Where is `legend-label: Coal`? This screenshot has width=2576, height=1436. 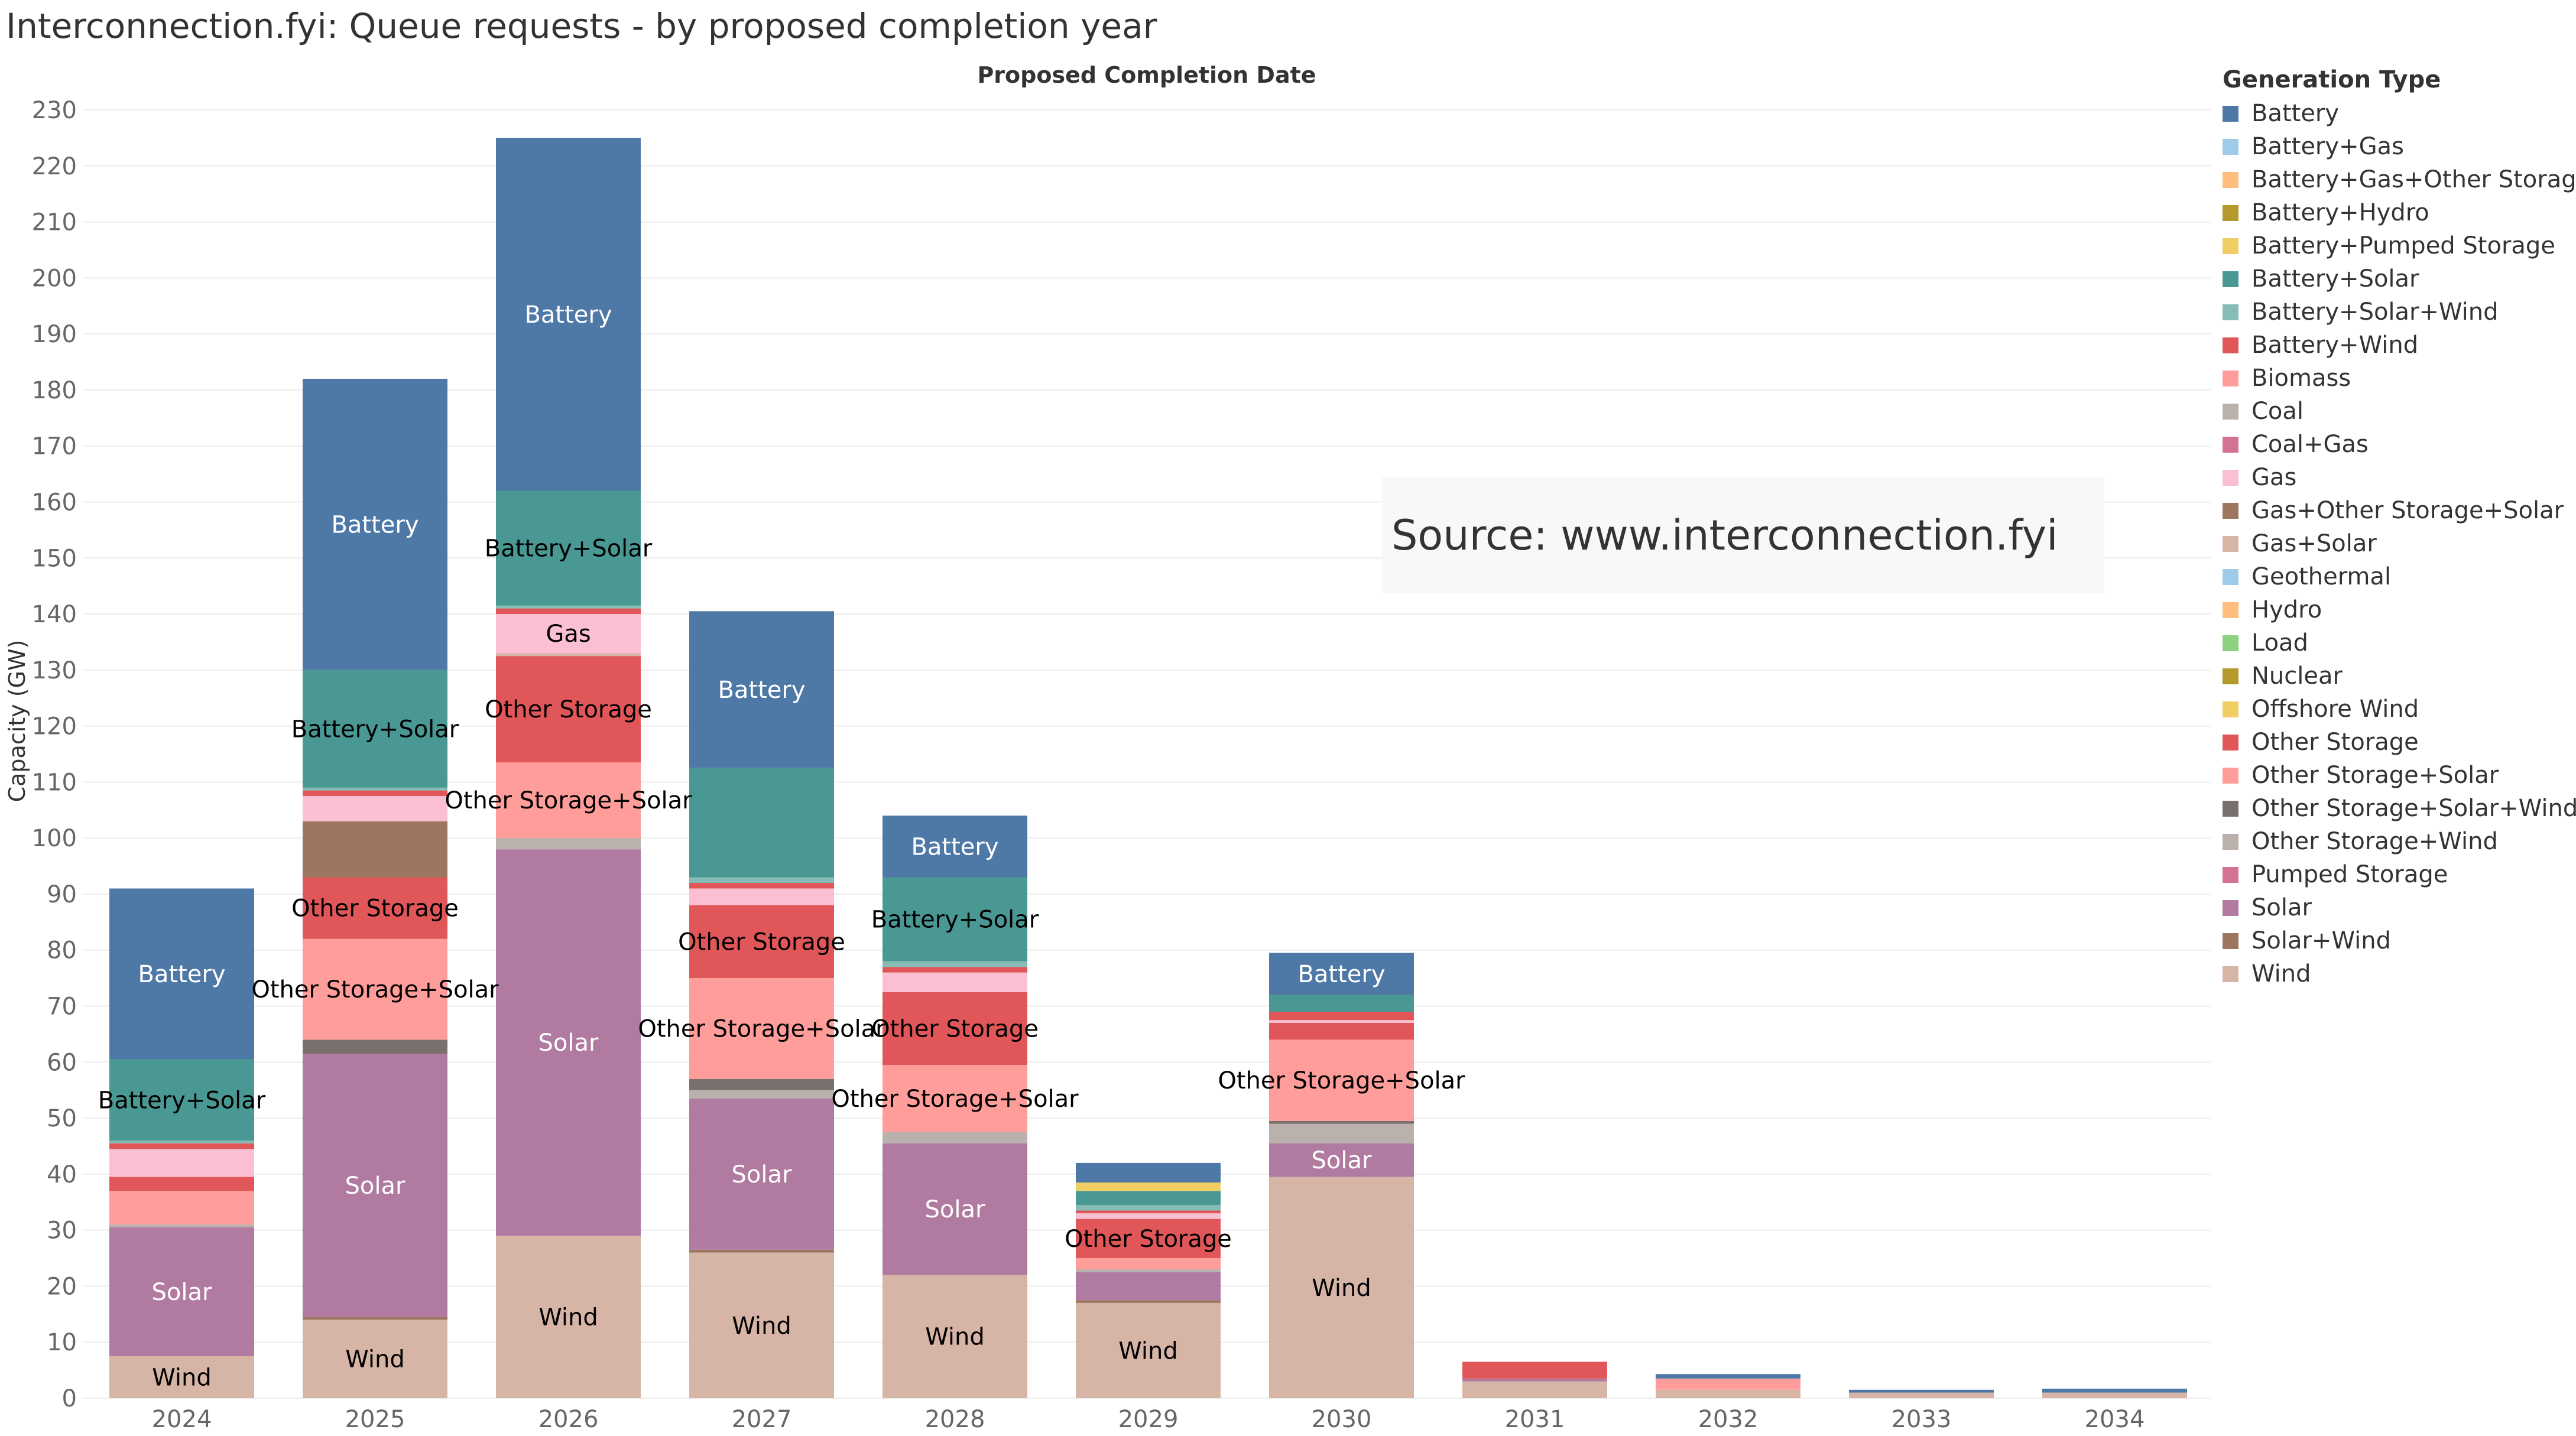 legend-label: Coal is located at coordinates (2277, 411).